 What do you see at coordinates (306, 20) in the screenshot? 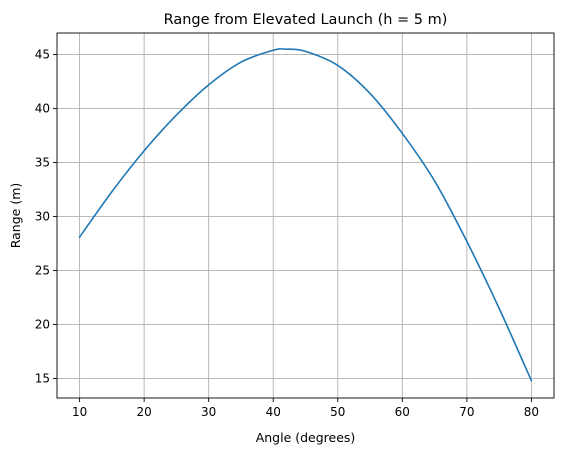
I see `chart-title: Range from Elevated Launch (h = 5 m)` at bounding box center [306, 20].